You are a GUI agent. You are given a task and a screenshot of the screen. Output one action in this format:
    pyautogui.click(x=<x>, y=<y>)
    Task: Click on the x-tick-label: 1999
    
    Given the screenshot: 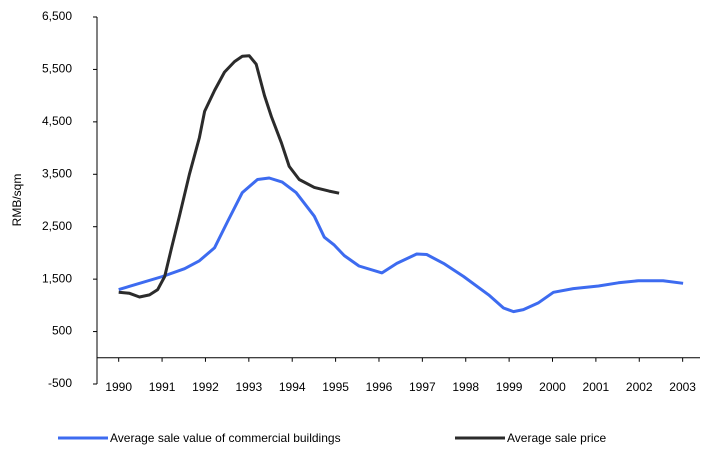 What is the action you would take?
    pyautogui.click(x=509, y=387)
    